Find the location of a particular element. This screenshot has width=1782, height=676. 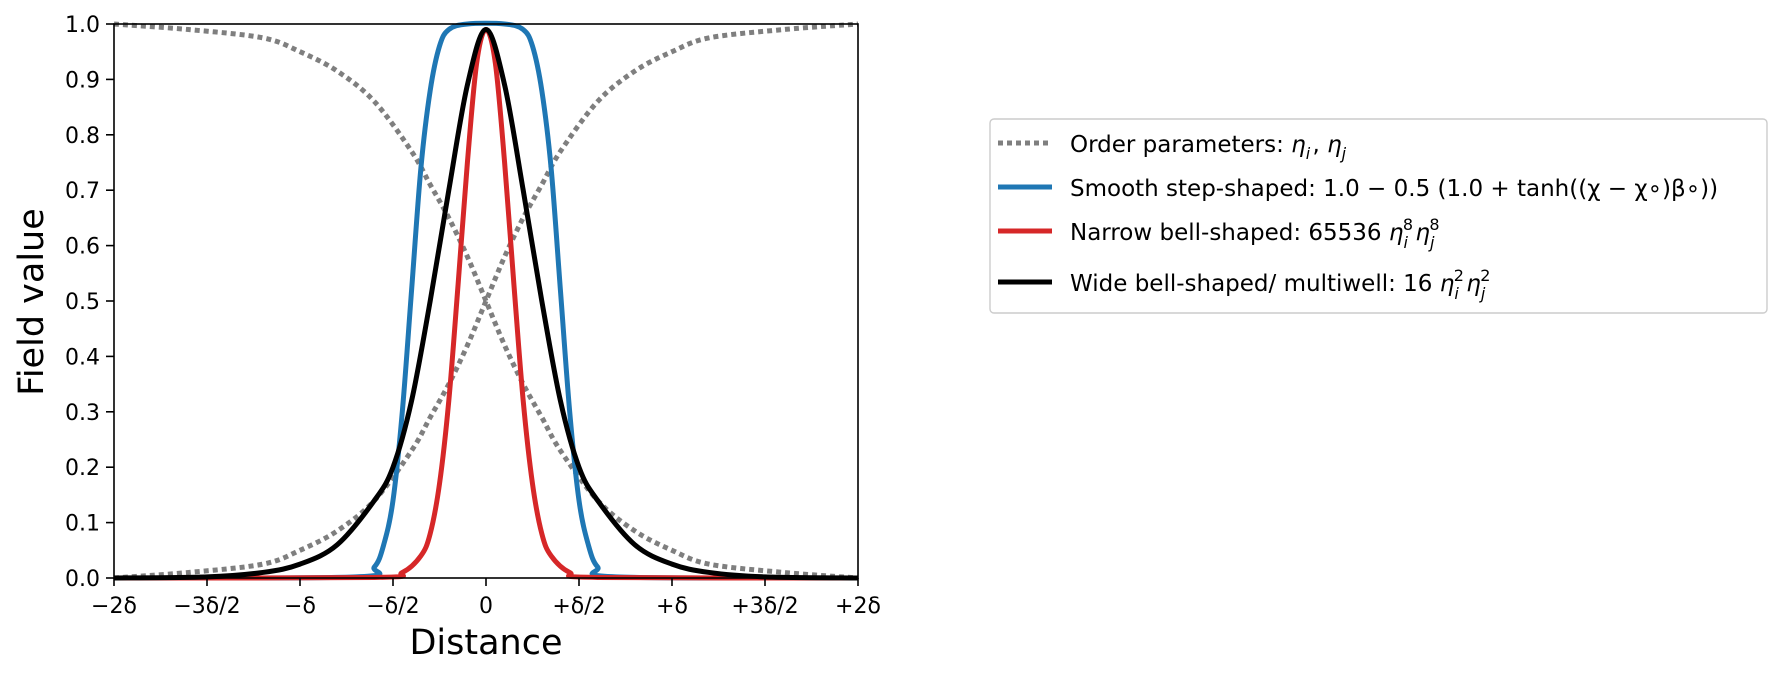

y-tick-label: 0.5 is located at coordinates (82, 302).